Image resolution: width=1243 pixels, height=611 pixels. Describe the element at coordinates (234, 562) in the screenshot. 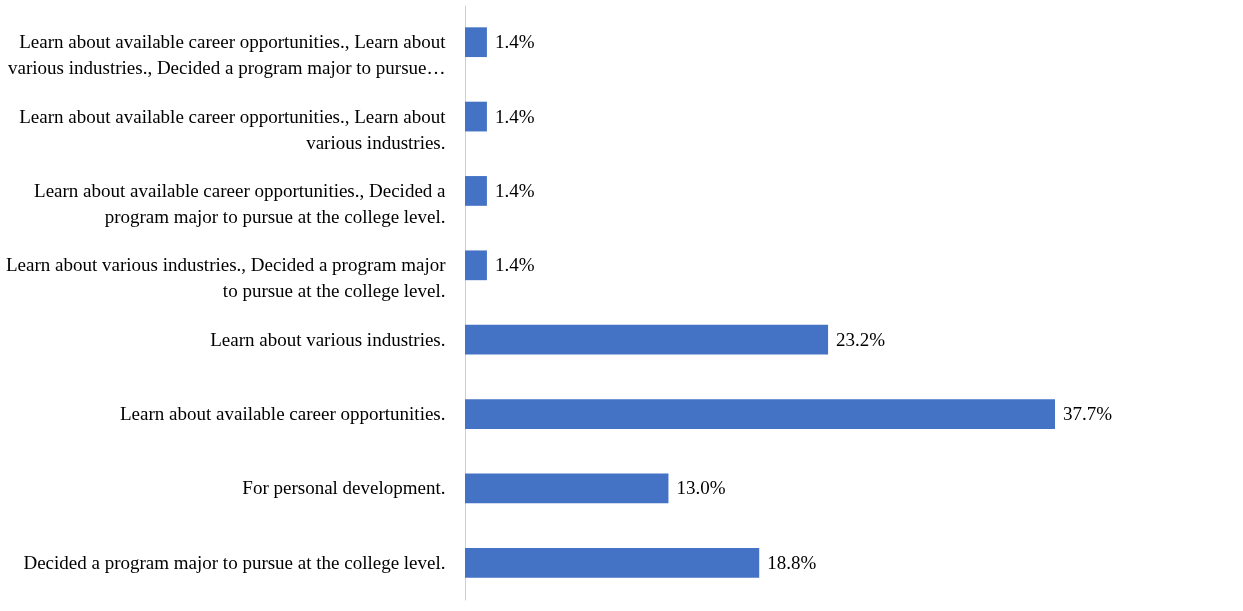

I see `y-tick-label: Decided a program major to pursue at the college level.` at that location.